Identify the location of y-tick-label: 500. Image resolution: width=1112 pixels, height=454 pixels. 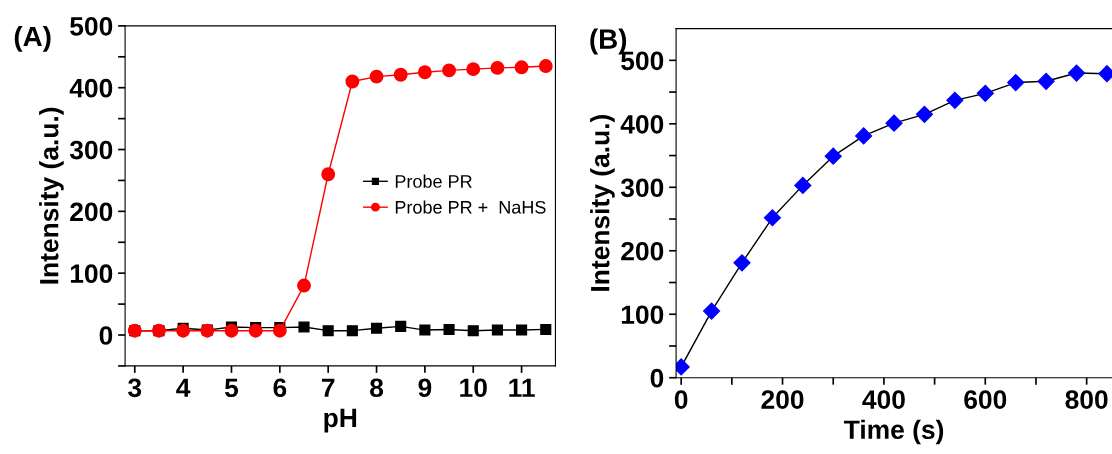
(91, 26).